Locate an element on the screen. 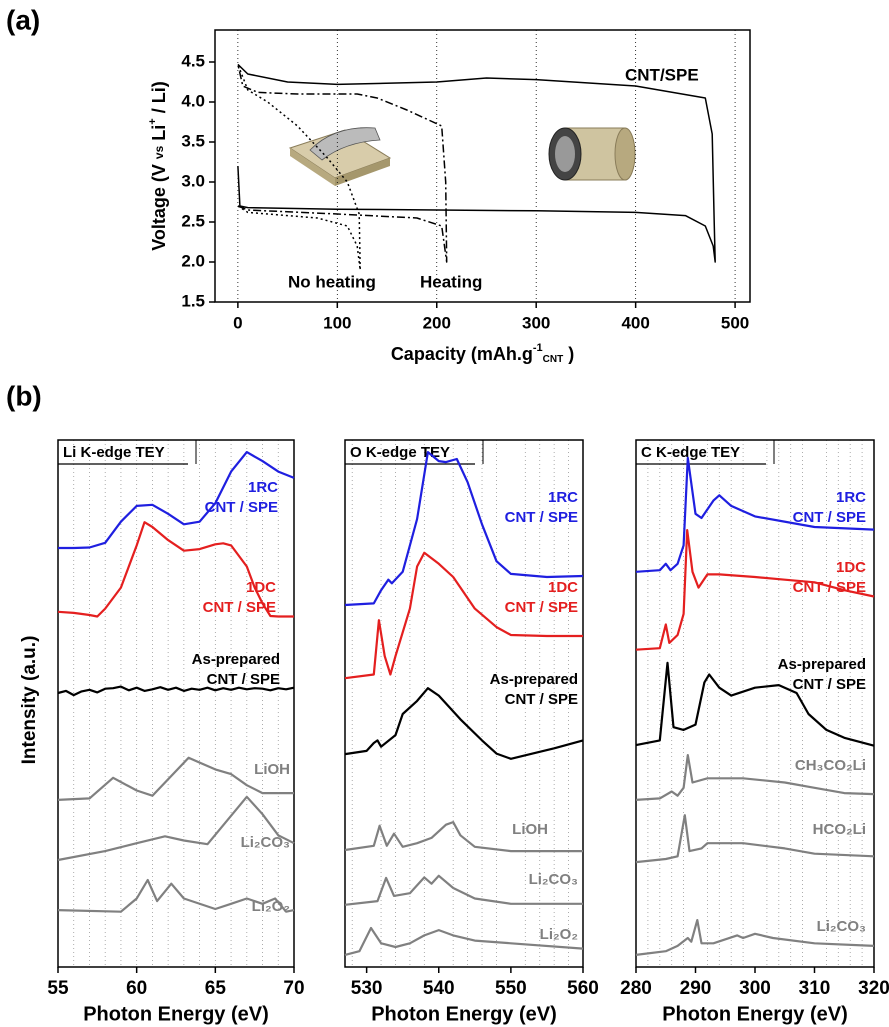  series-label: HCO₂Li is located at coordinates (839, 829).